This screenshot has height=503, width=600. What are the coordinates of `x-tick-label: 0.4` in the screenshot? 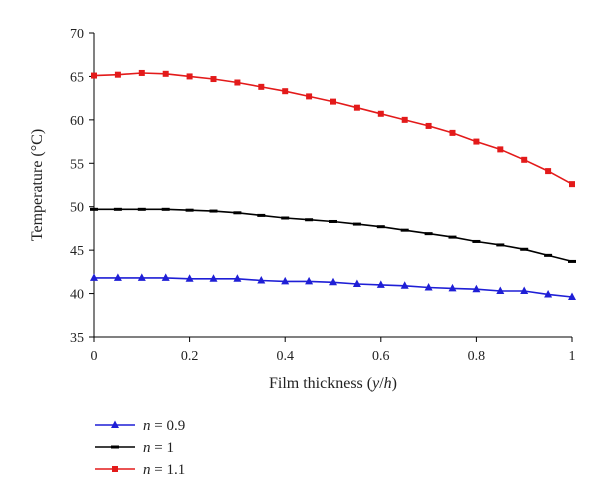 It's located at (285, 356).